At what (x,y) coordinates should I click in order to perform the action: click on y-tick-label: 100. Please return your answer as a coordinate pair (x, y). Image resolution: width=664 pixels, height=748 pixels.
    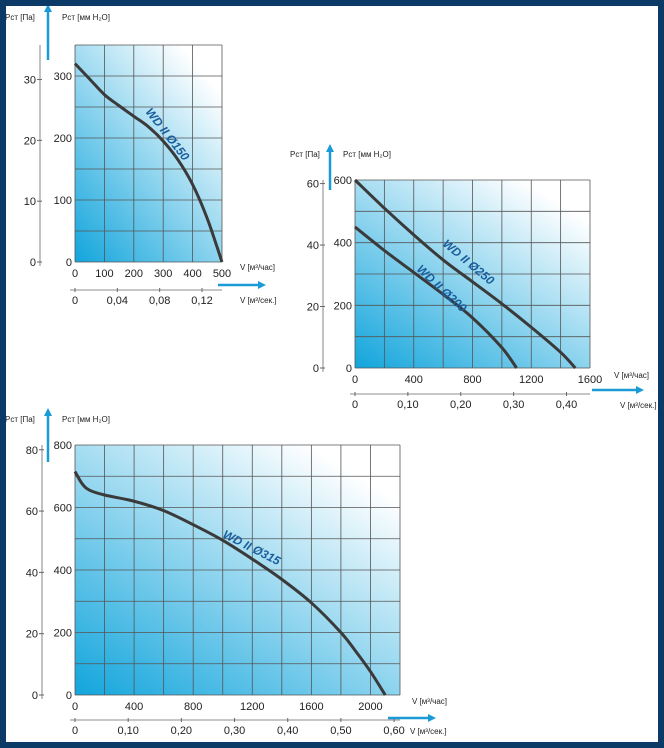
    Looking at the image, I should click on (63, 201).